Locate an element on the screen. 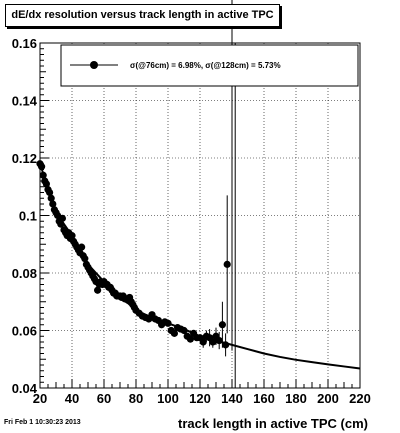 Image resolution: width=400 pixels, height=433 pixels. legend-text: σ(@76cm) = 6.98%, σ(@128cm) = 5.73% is located at coordinates (205, 65).